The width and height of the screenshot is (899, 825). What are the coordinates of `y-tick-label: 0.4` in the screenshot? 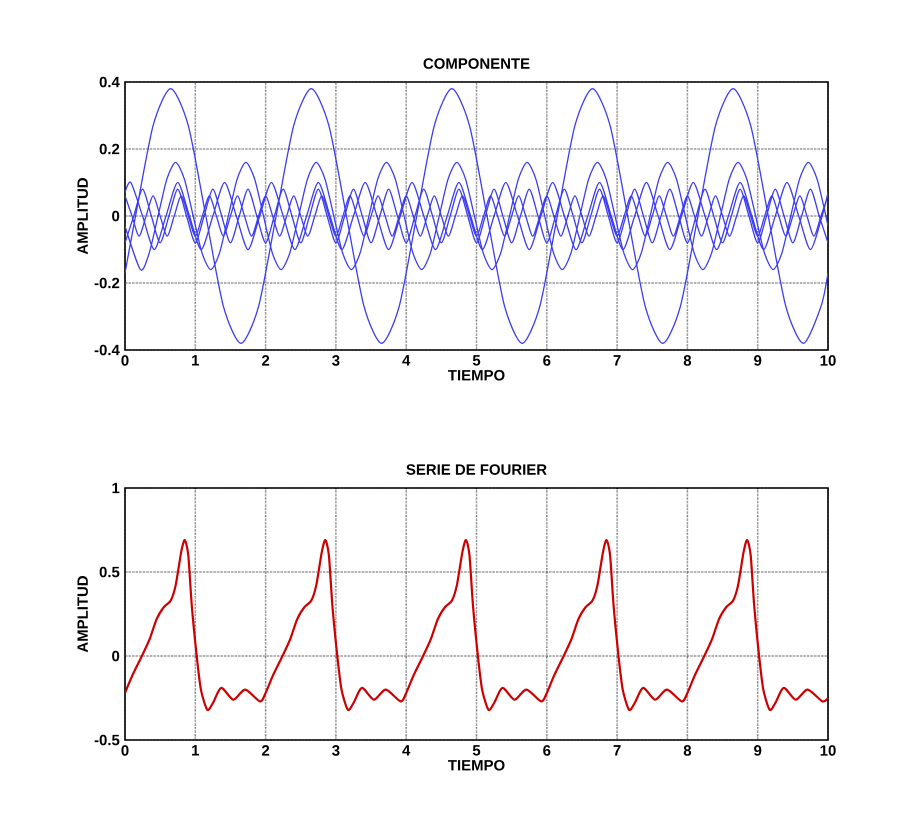 It's located at (110, 82).